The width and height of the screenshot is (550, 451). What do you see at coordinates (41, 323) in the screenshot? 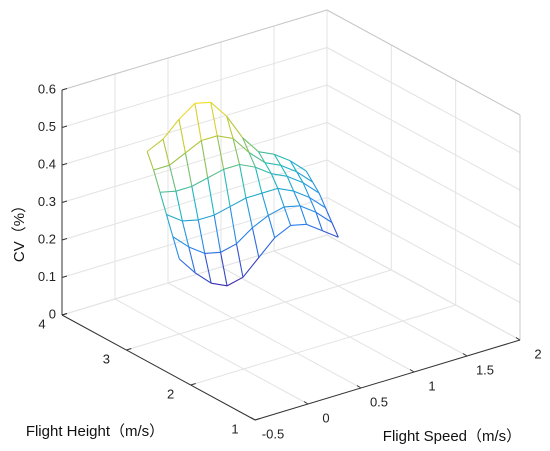
I see `y-tick-label: 4` at bounding box center [41, 323].